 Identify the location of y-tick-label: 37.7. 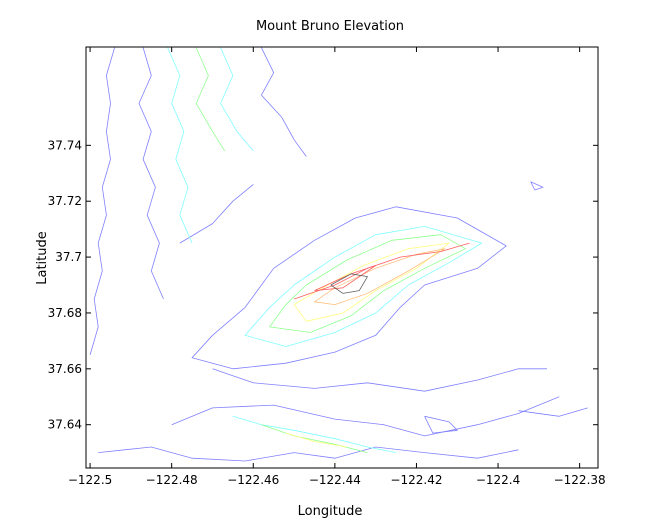
(68, 257).